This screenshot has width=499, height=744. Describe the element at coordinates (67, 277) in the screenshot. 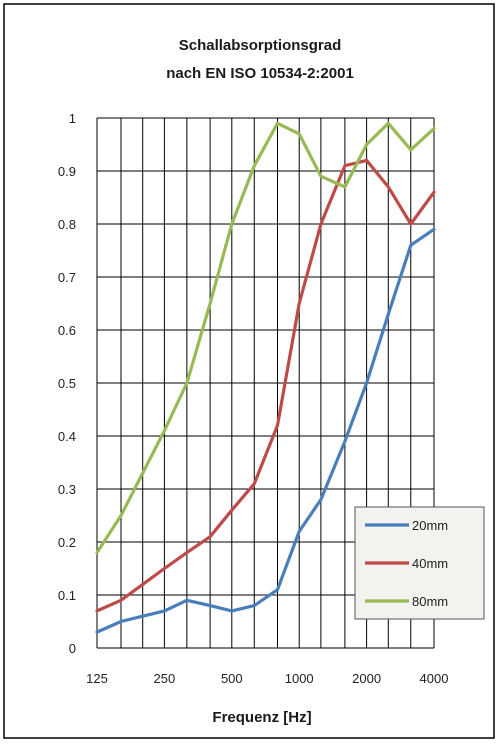

I see `y-tick-label: 0.7` at that location.